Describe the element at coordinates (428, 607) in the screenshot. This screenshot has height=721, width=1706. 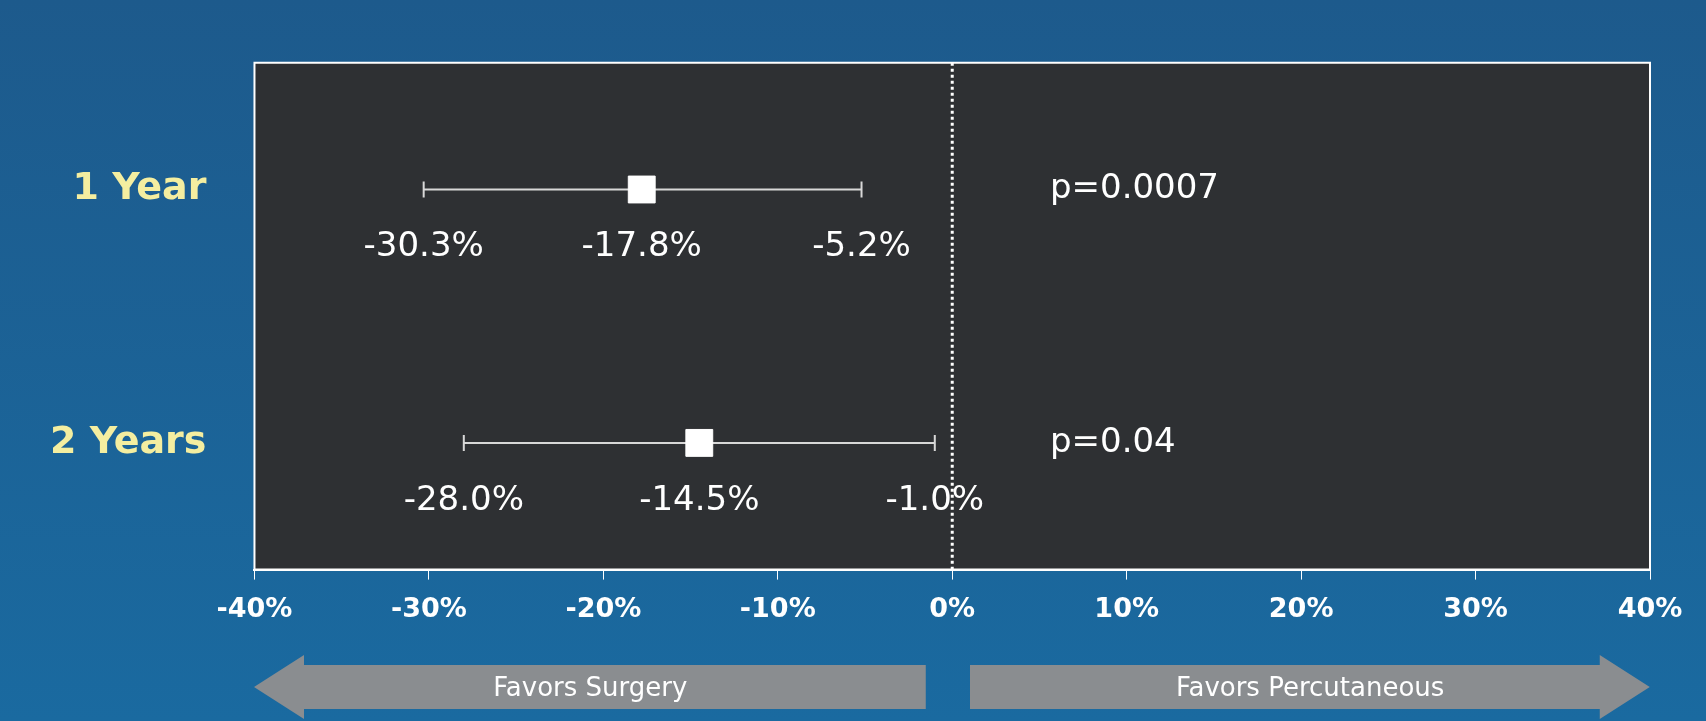
I see `x-tick-label: -30%` at that location.